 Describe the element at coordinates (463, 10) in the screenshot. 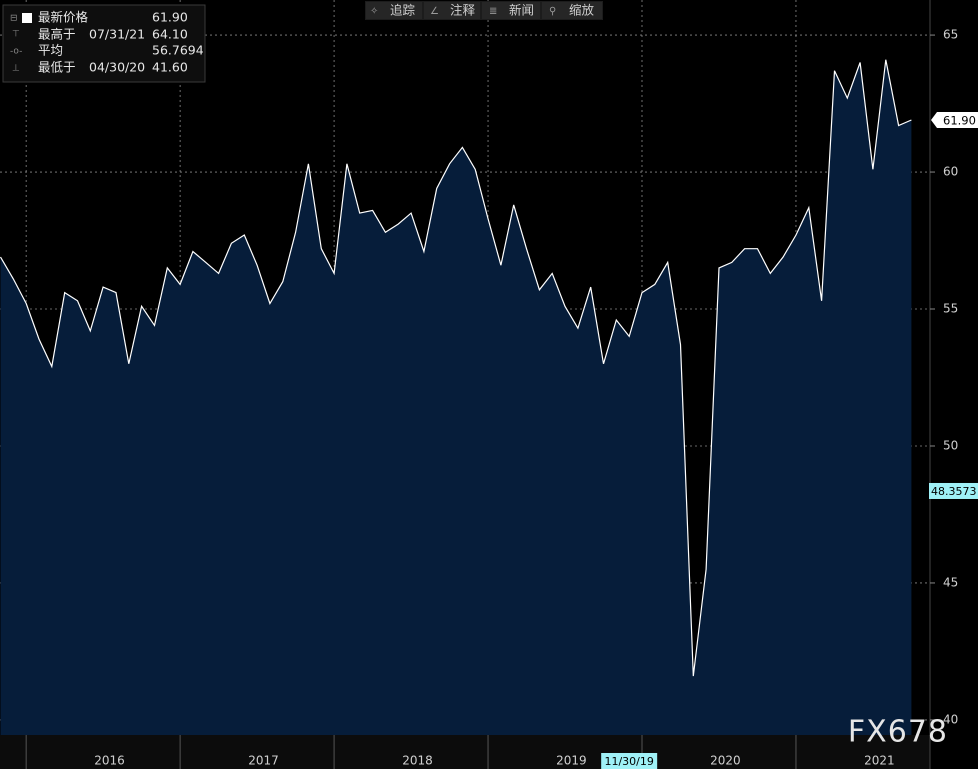

I see `button-label: 注释` at that location.